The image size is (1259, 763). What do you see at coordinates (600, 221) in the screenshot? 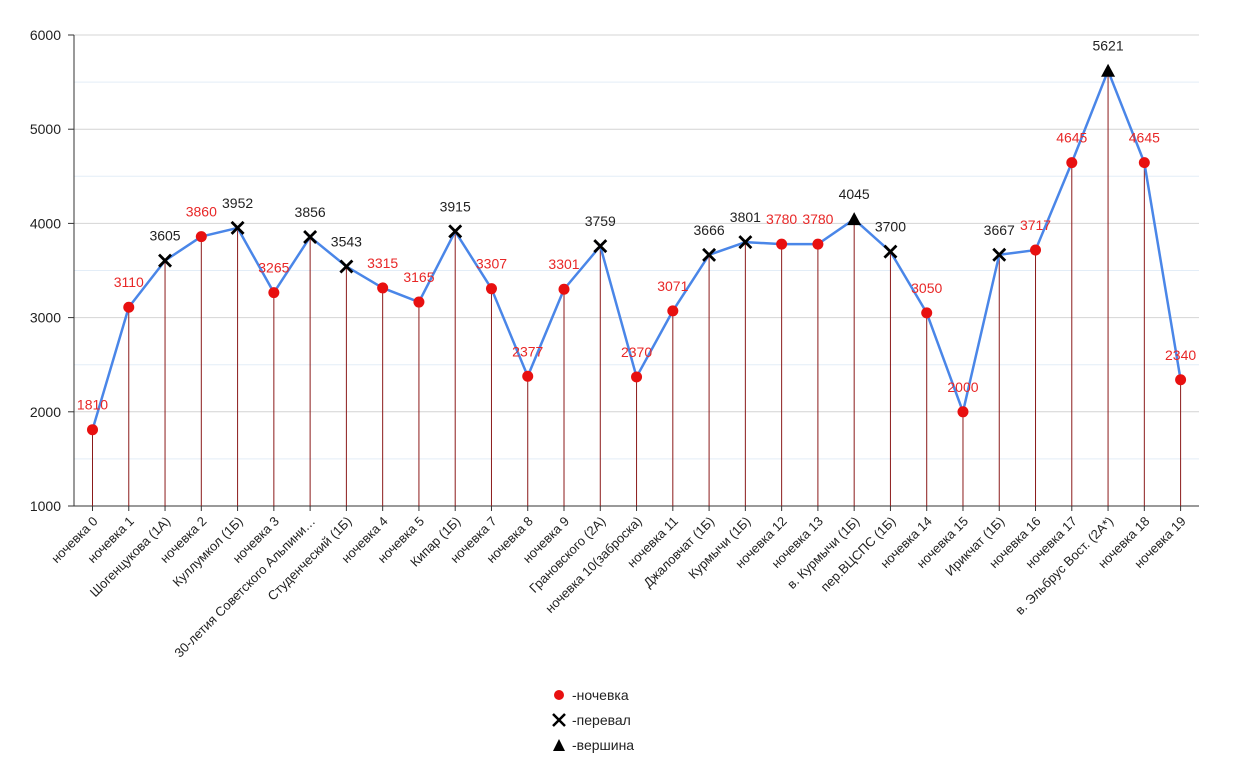
I see `data-label: 3759` at bounding box center [600, 221].